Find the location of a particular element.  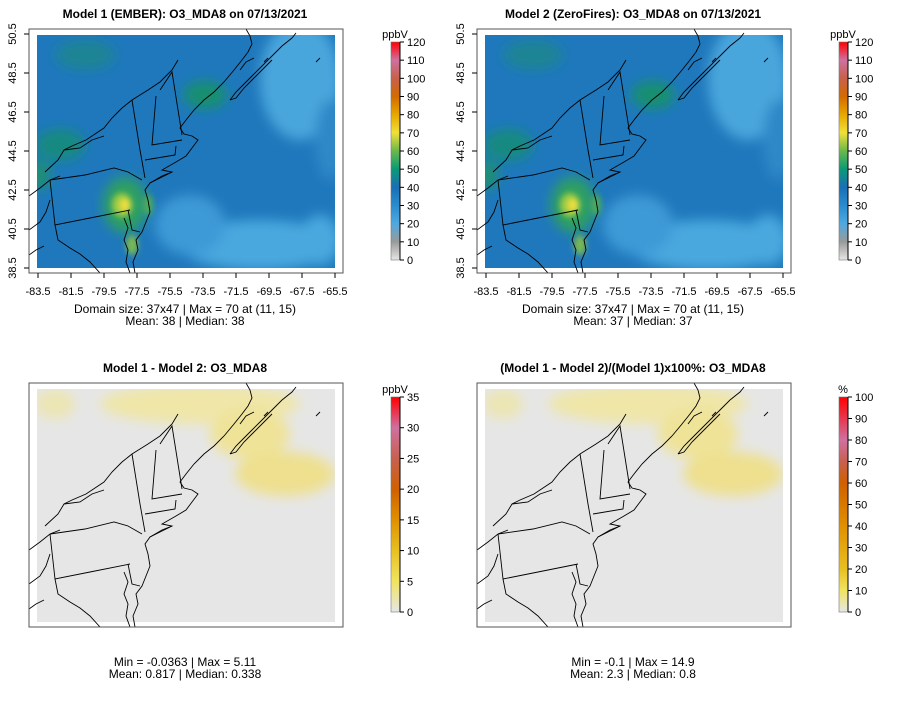

x-tick-label: -73.5 is located at coordinates (650, 292).